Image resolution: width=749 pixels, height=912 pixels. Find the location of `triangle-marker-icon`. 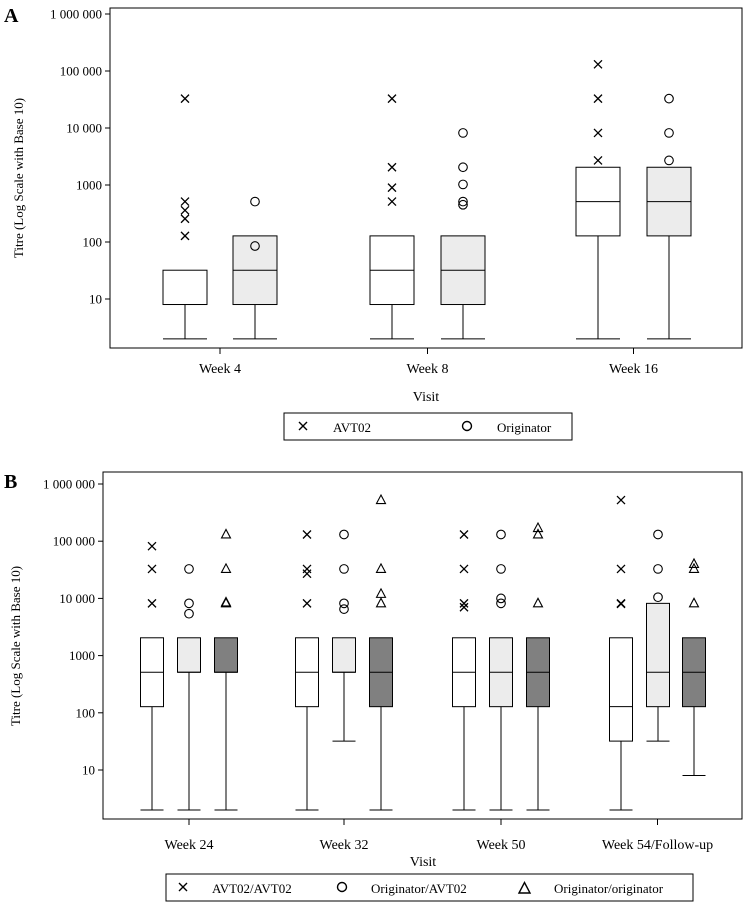

triangle-marker-icon is located at coordinates (524, 887).